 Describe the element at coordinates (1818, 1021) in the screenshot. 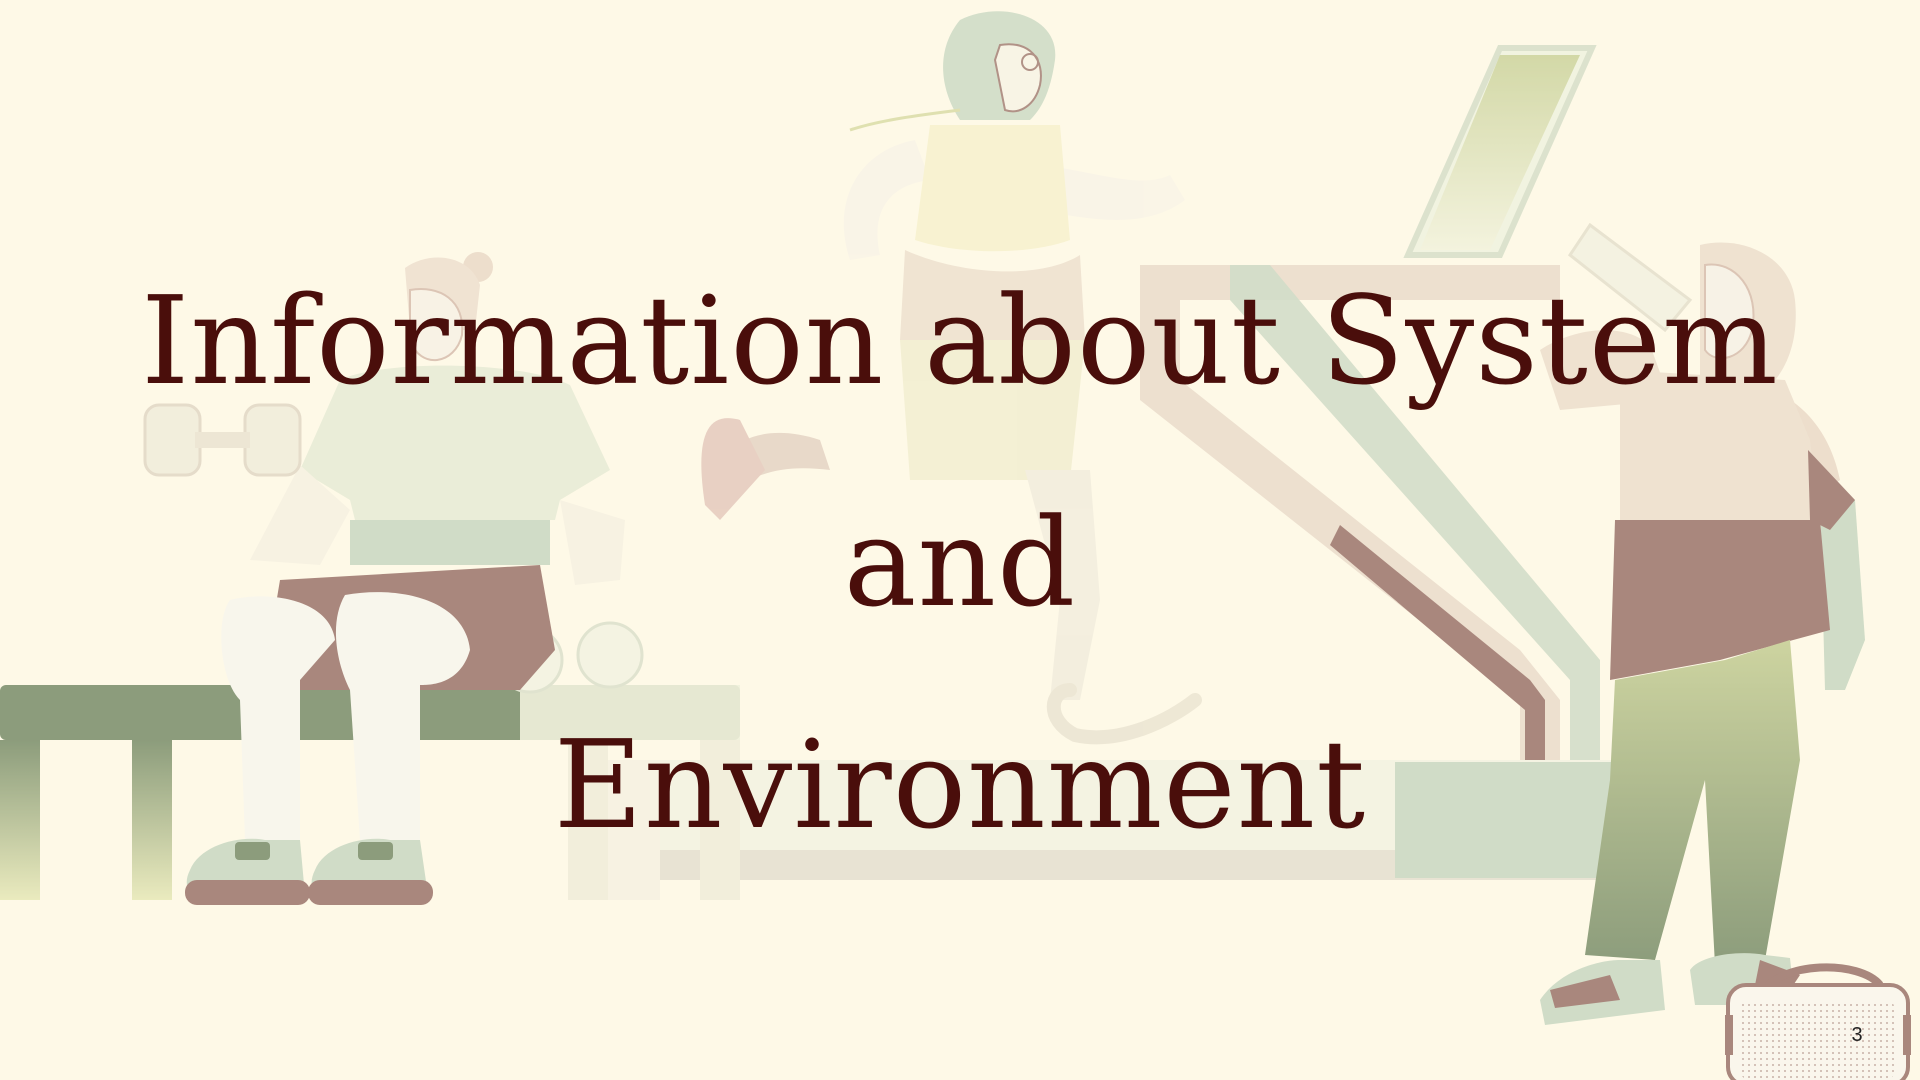

I see `boombox-icon` at that location.